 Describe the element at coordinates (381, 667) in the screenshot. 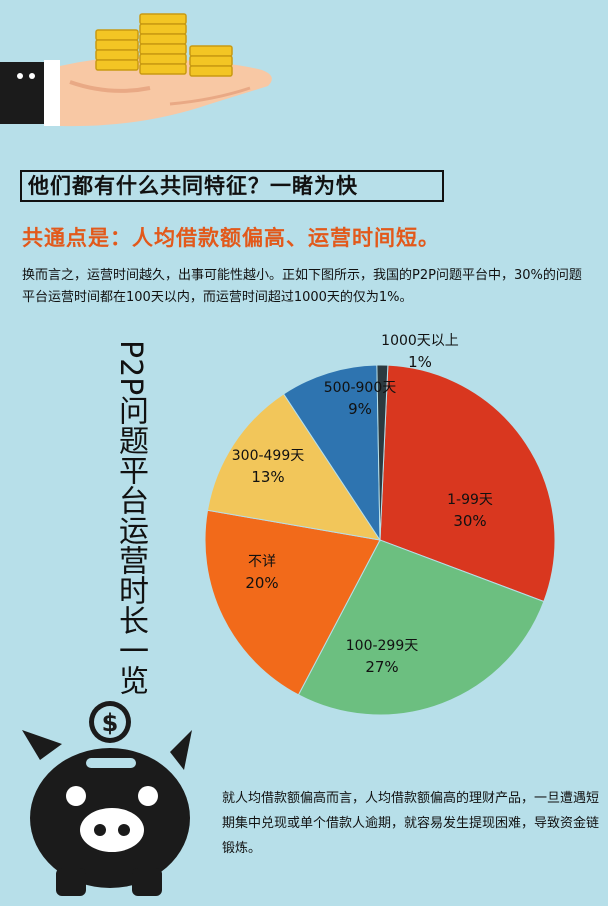

I see `slice-value-label: 27%` at that location.